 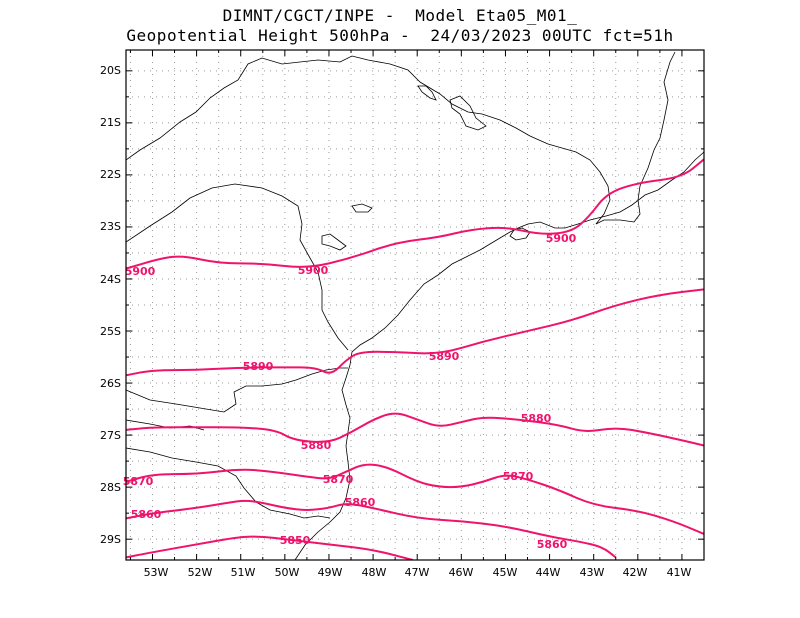 What do you see at coordinates (110, 539) in the screenshot?
I see `lat-label: 29S` at bounding box center [110, 539].